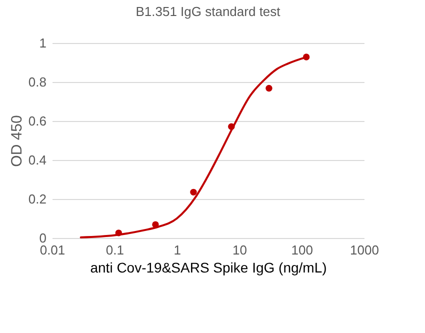 The height and width of the screenshot is (333, 425). What do you see at coordinates (208, 268) in the screenshot?
I see `x-axis-title: anti Cov-19&SARS Spike IgG (ng/mL)` at bounding box center [208, 268].